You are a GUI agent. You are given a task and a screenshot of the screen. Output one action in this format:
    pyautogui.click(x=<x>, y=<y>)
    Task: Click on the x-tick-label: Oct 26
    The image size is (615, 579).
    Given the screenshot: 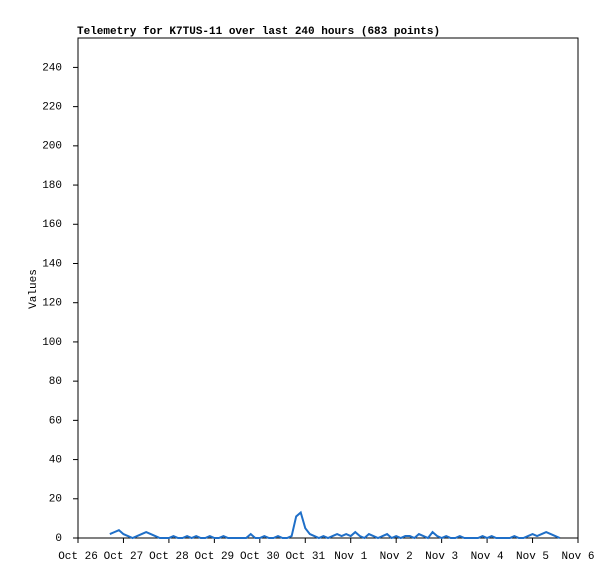 What is the action you would take?
    pyautogui.click(x=78, y=557)
    